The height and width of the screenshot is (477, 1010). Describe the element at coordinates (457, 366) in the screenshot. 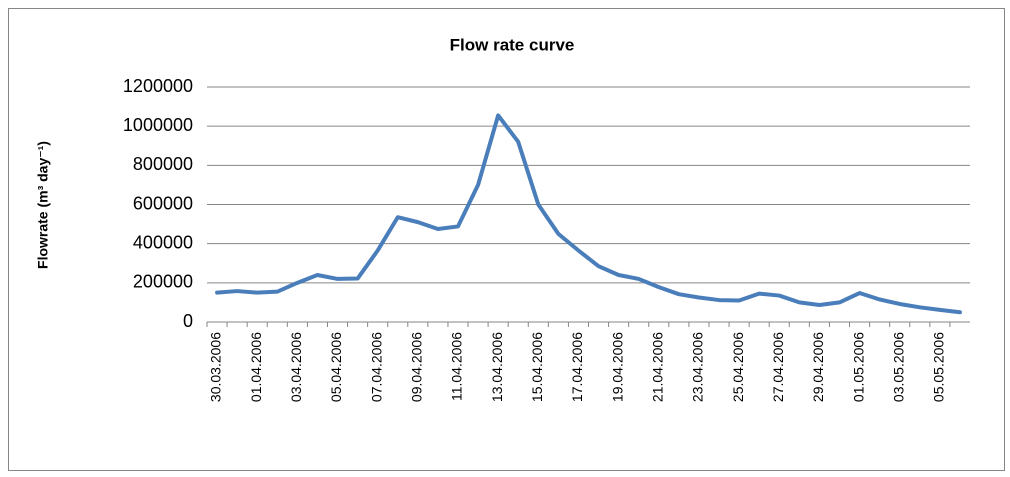

I see `x-tick-label: 11.04.2006` at that location.